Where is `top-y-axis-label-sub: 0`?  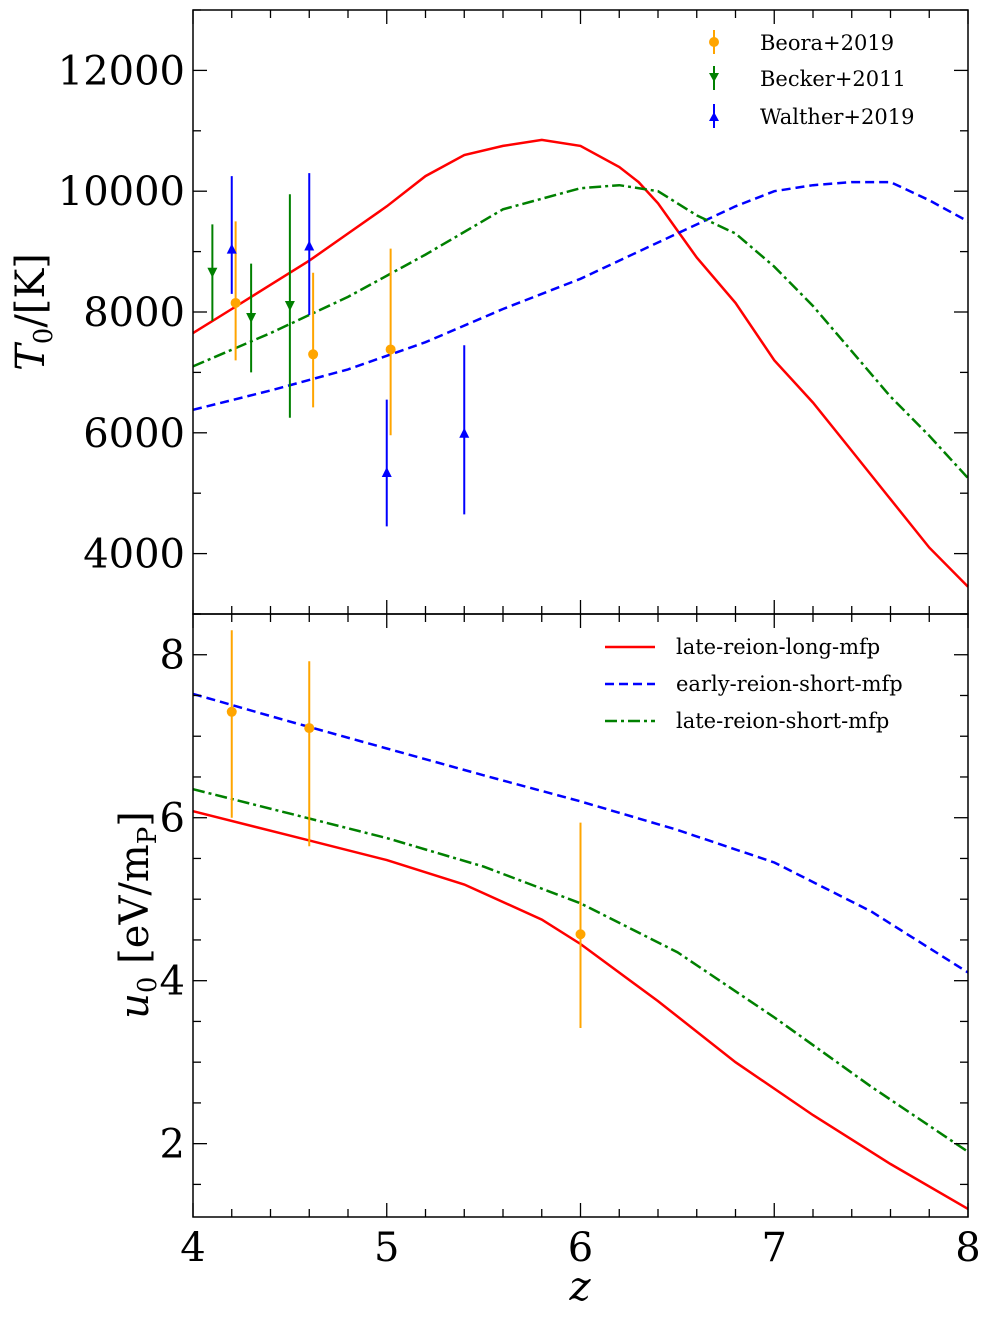
top-y-axis-label-sub: 0 is located at coordinates (44, 336).